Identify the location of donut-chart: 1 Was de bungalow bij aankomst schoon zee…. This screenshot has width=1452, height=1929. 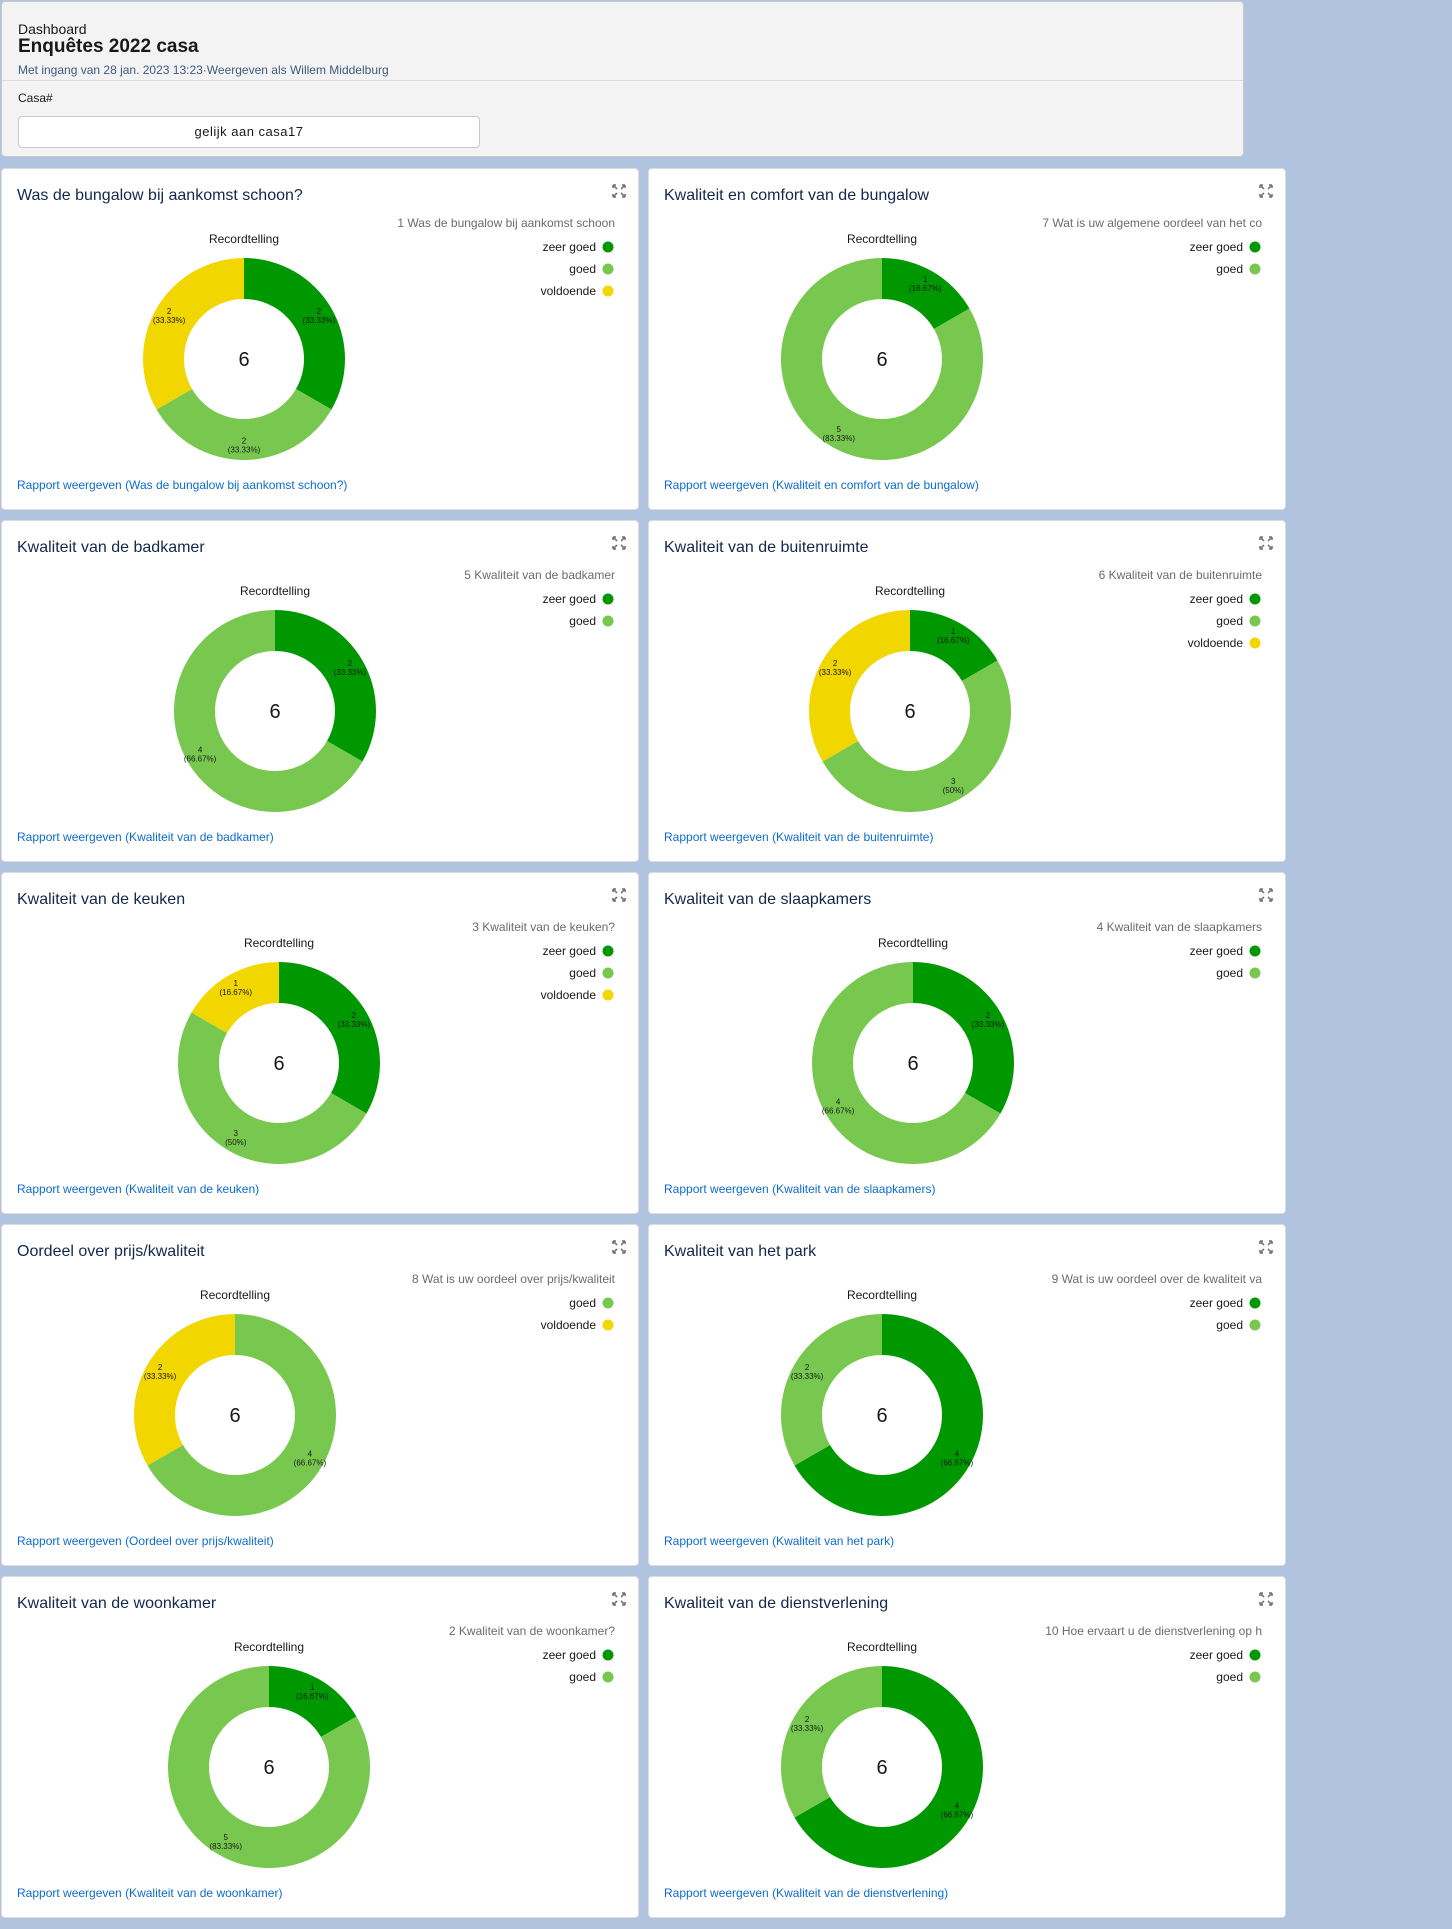
(379, 338).